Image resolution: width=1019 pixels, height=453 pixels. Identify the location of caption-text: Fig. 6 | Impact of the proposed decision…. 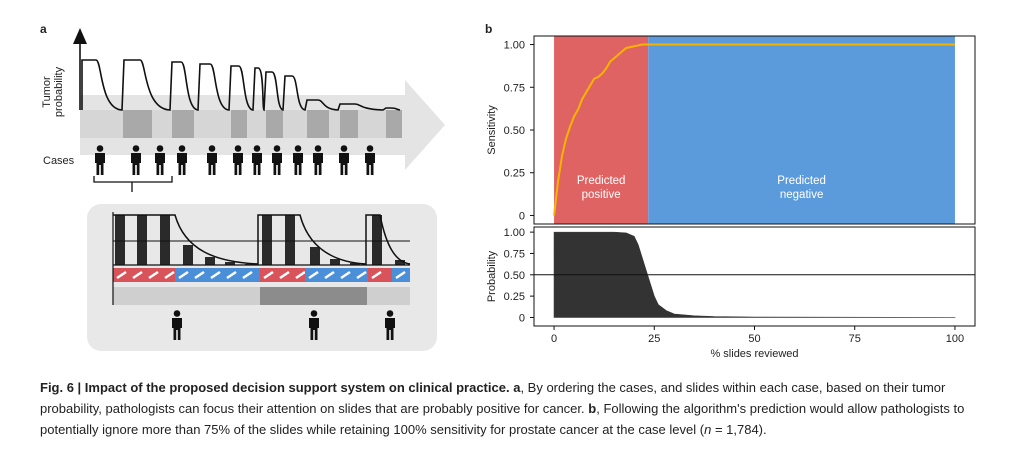
(275, 387).